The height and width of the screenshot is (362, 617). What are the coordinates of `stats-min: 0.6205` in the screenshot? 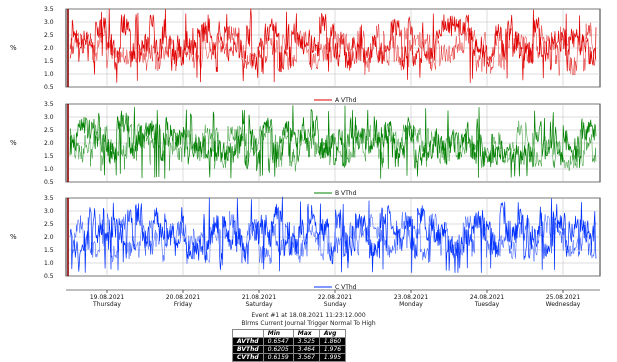 It's located at (278, 349).